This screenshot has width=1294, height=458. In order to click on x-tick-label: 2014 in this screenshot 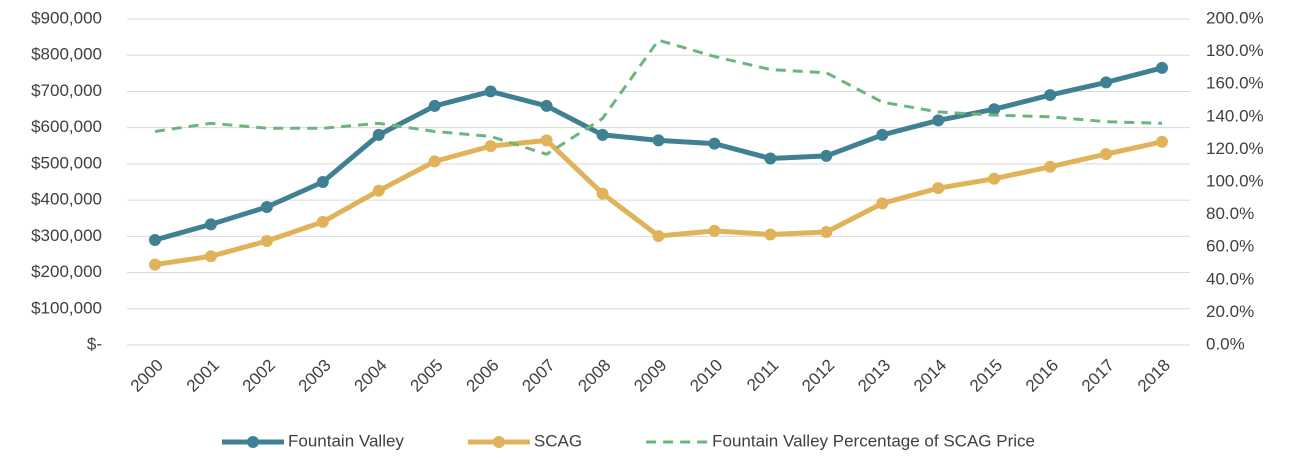, I will do `click(930, 376)`.